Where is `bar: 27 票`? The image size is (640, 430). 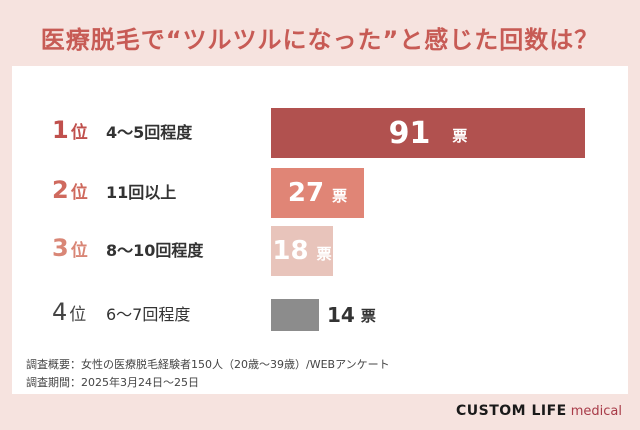 bar: 27 票 is located at coordinates (317, 193).